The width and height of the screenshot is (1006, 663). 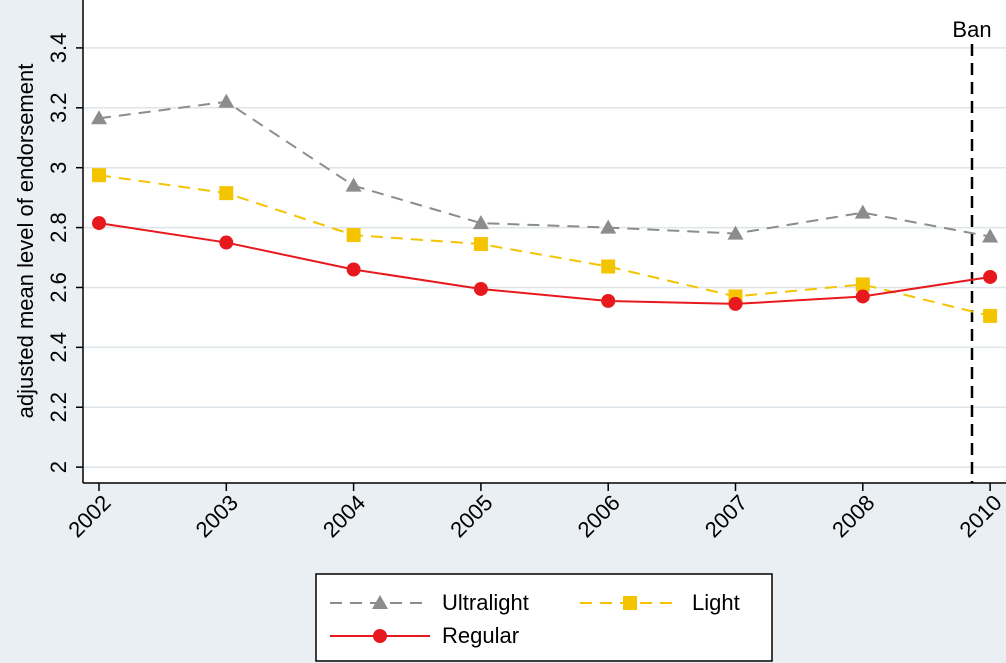 I want to click on legend, so click(x=544, y=617).